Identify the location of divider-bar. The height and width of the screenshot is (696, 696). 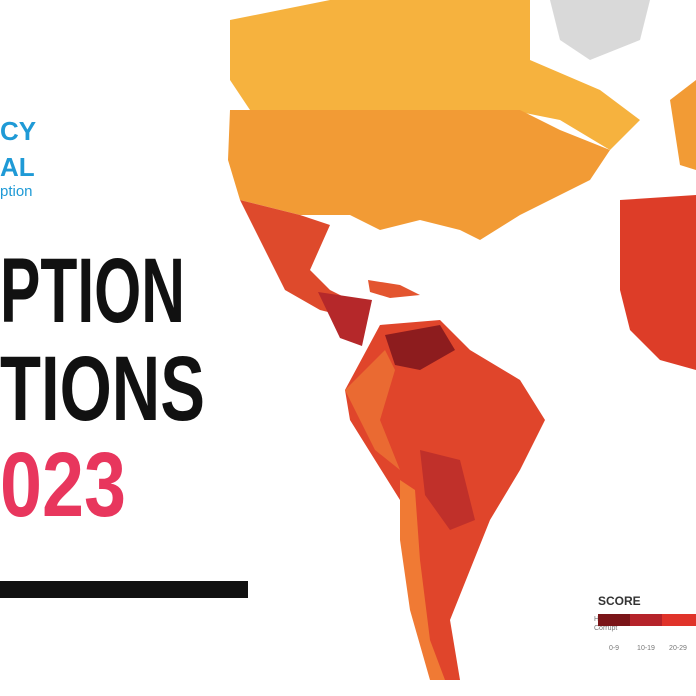
(124, 589).